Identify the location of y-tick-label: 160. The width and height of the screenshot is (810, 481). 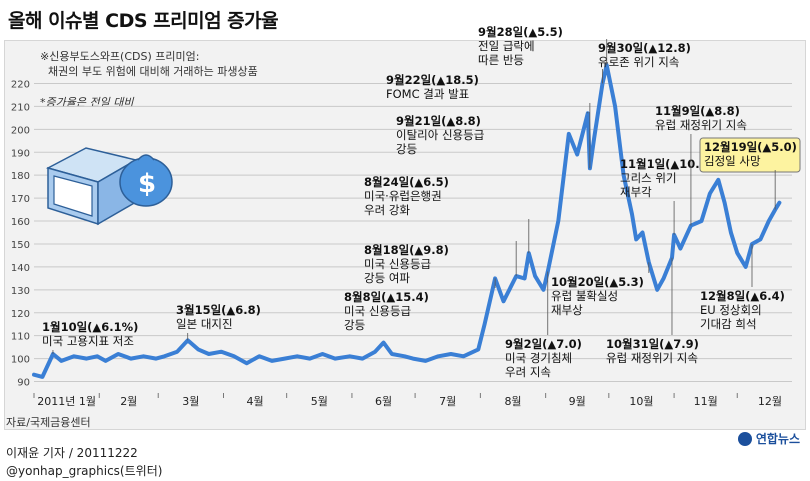
(20, 222).